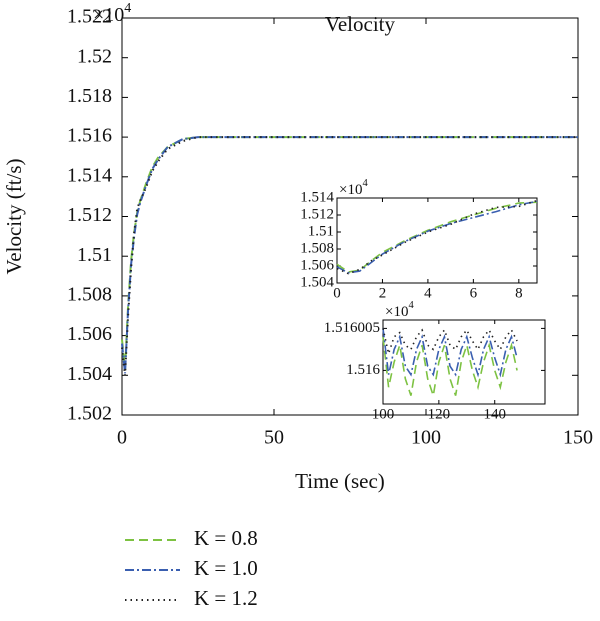 Image resolution: width=600 pixels, height=621 pixels. Describe the element at coordinates (578, 438) in the screenshot. I see `x-tick-label: 150` at that location.